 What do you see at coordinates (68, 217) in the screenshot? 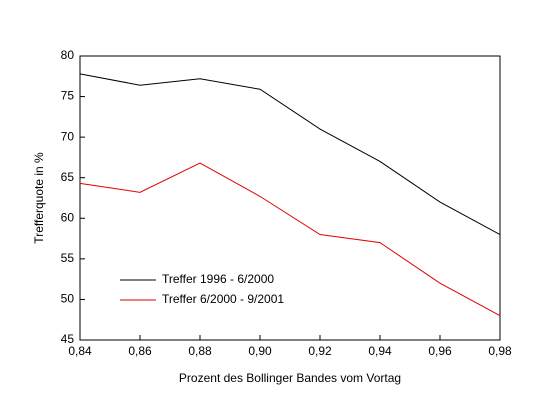
I see `y-tick-label: 60` at bounding box center [68, 217].